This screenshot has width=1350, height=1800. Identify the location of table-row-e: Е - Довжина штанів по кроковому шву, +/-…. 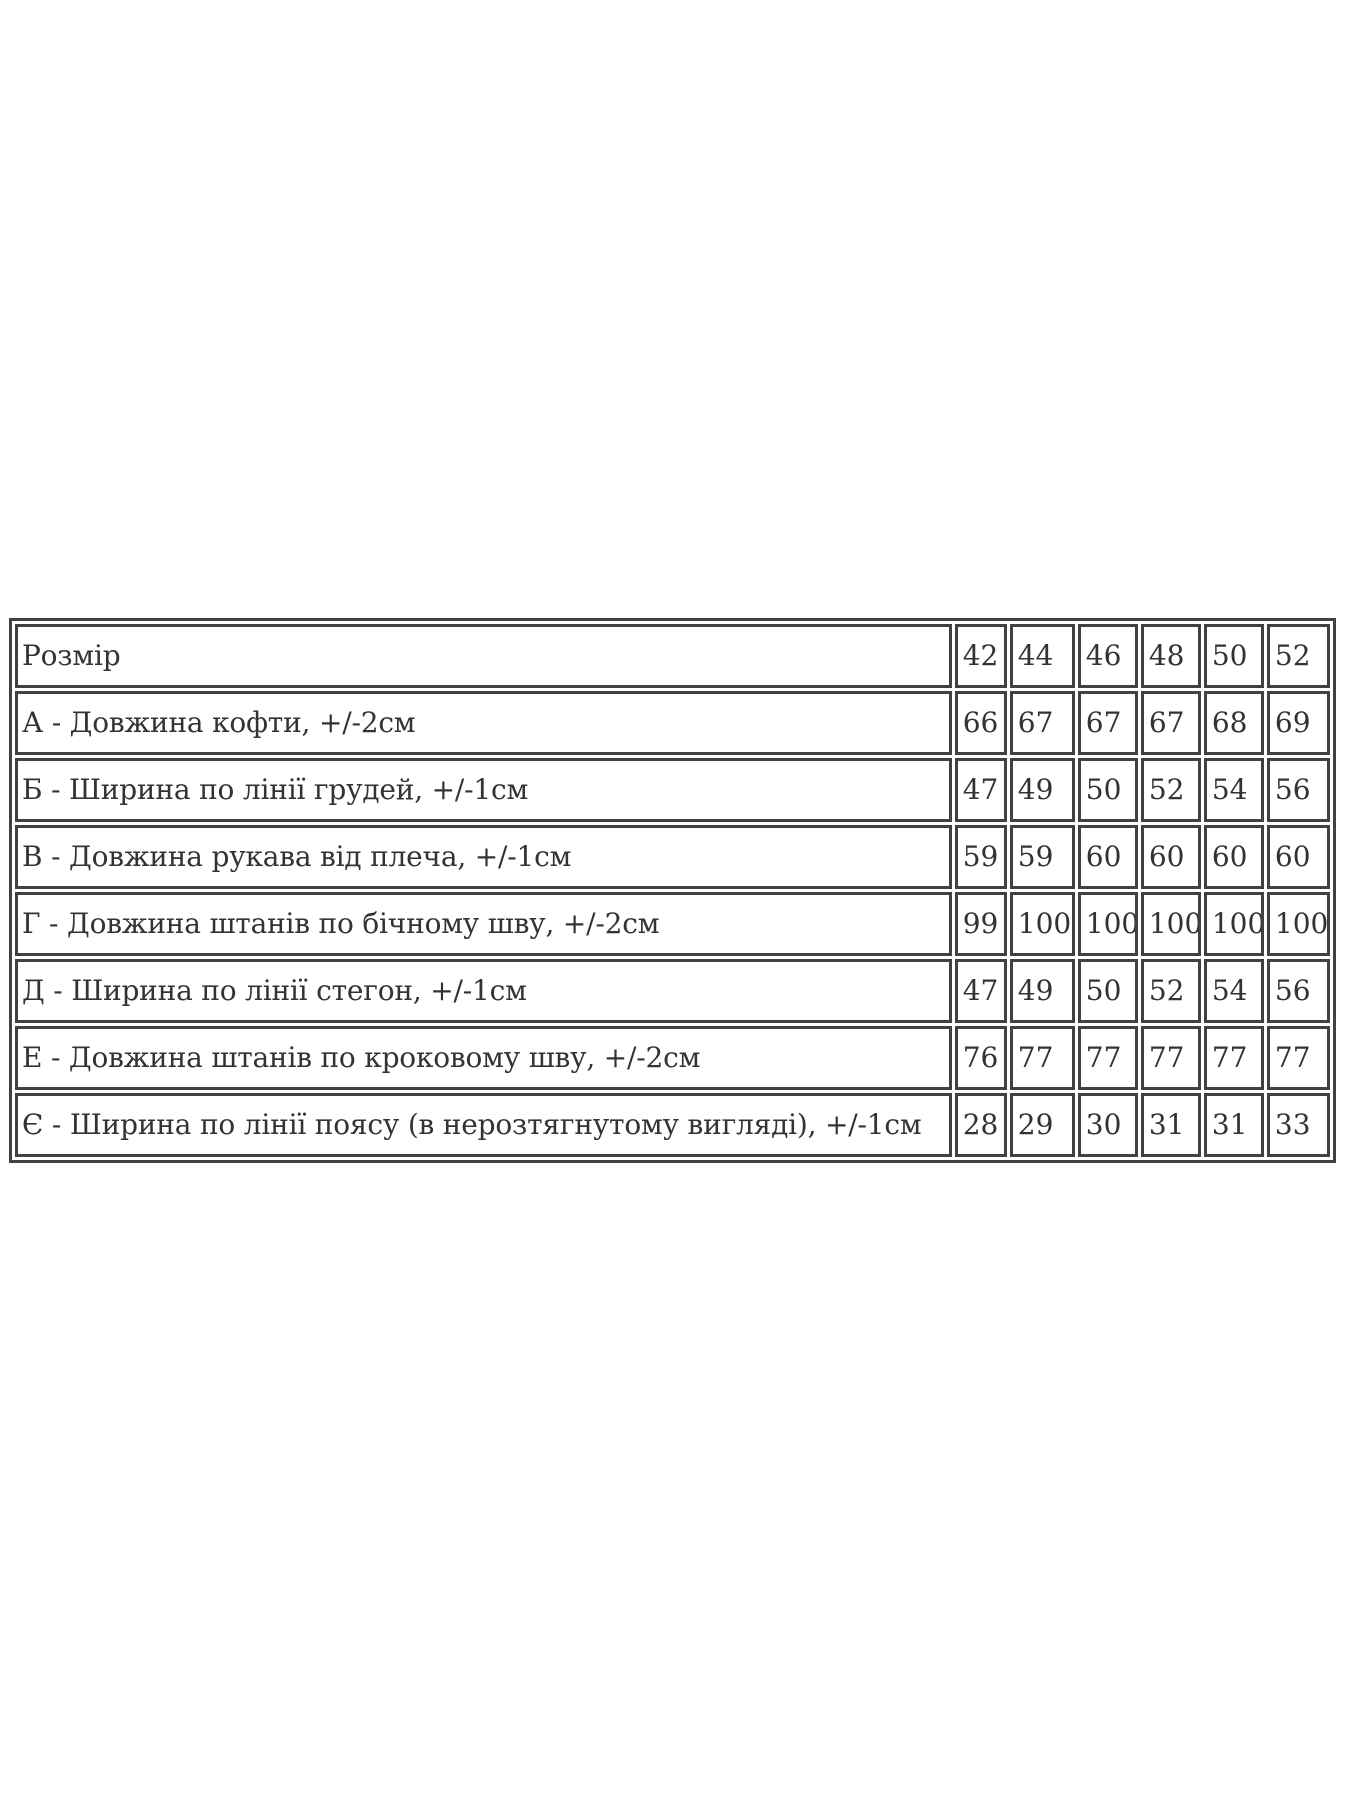
(672, 1058).